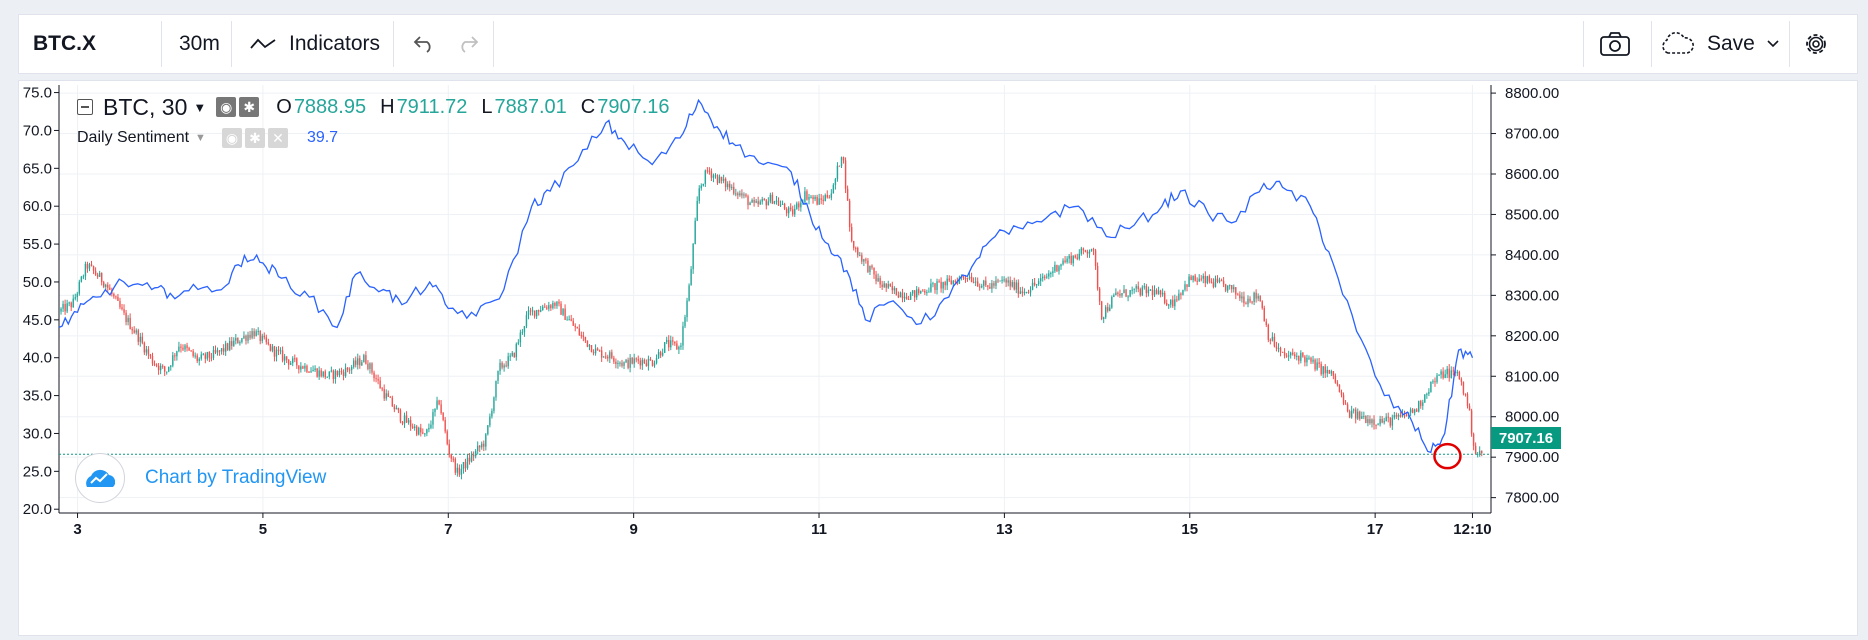 Image resolution: width=1868 pixels, height=640 pixels. I want to click on indicators-button: Indicators, so click(314, 44).